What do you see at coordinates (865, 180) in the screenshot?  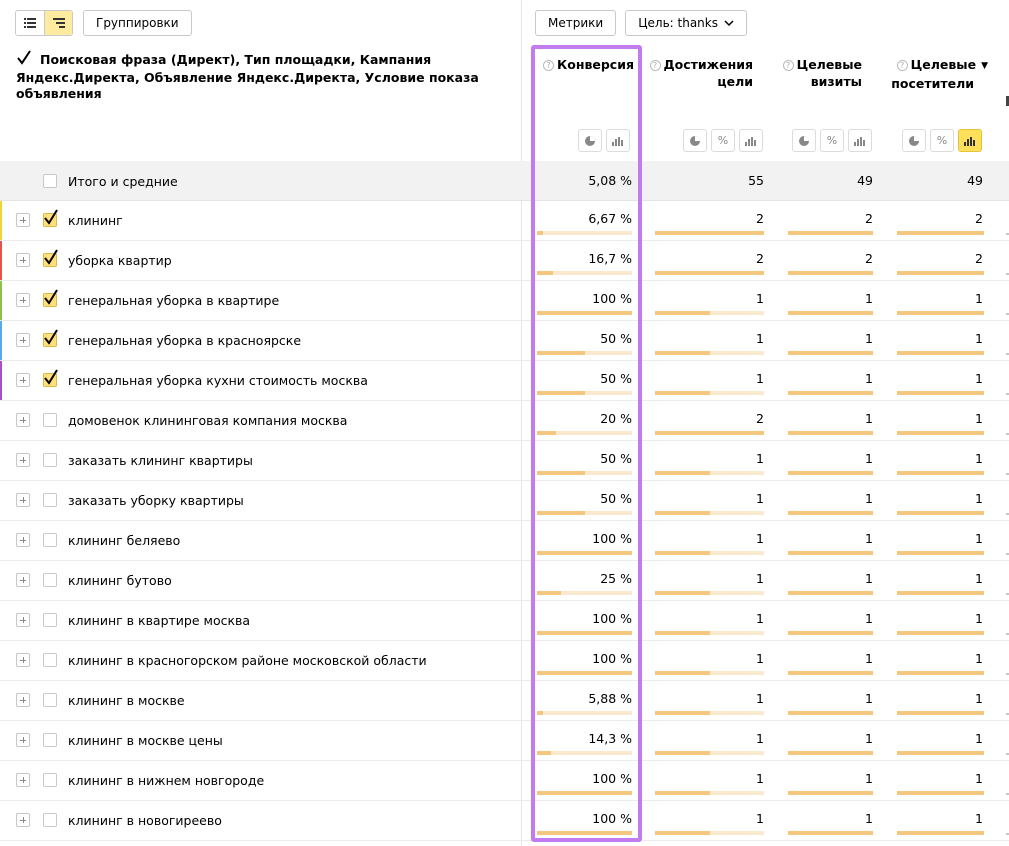 I see `cell-target-visits: 49` at bounding box center [865, 180].